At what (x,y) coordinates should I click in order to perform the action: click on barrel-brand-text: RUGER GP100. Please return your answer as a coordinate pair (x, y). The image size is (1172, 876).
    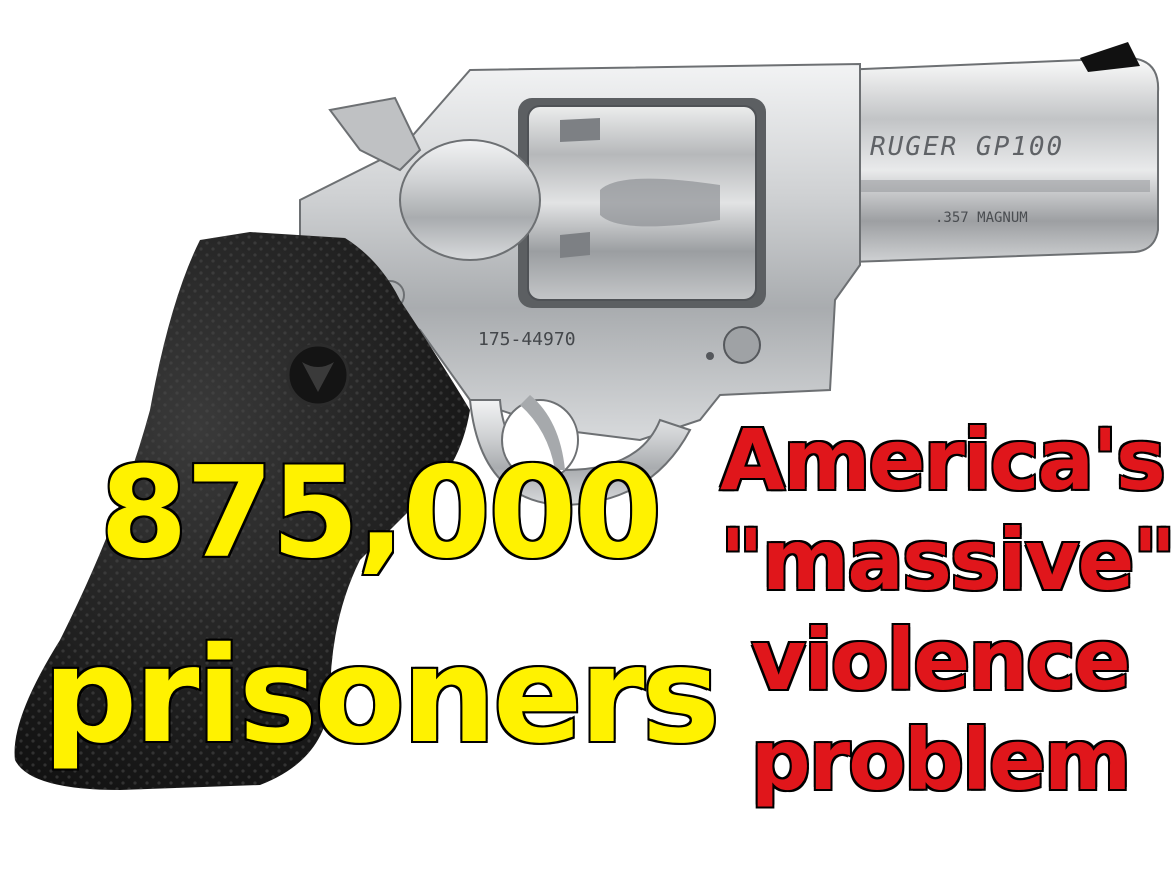
    Looking at the image, I should click on (967, 147).